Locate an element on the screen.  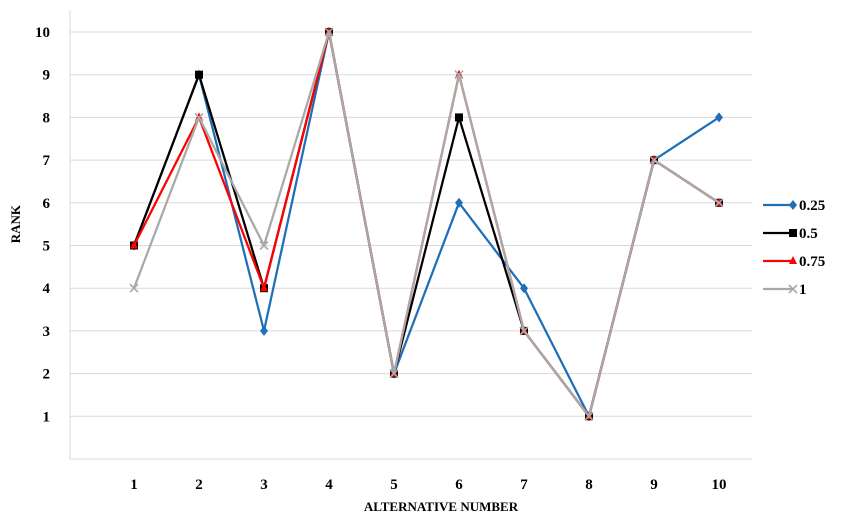
legend-item: 0.25 is located at coordinates (794, 206).